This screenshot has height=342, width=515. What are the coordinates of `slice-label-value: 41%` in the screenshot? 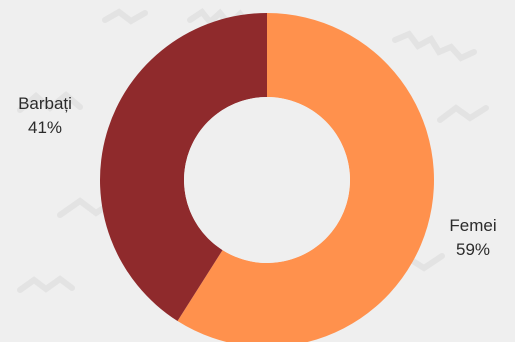 It's located at (45, 127).